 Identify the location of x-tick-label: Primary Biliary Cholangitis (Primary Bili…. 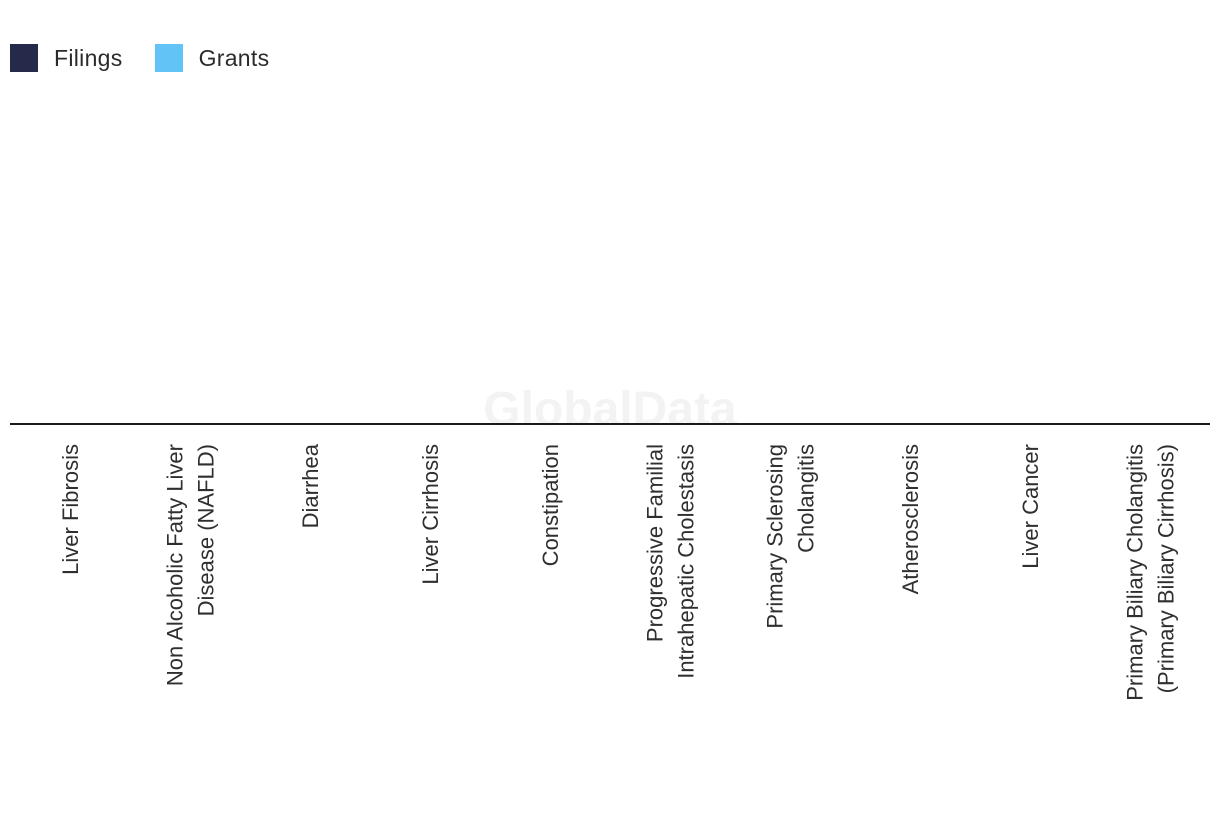
(1151, 572).